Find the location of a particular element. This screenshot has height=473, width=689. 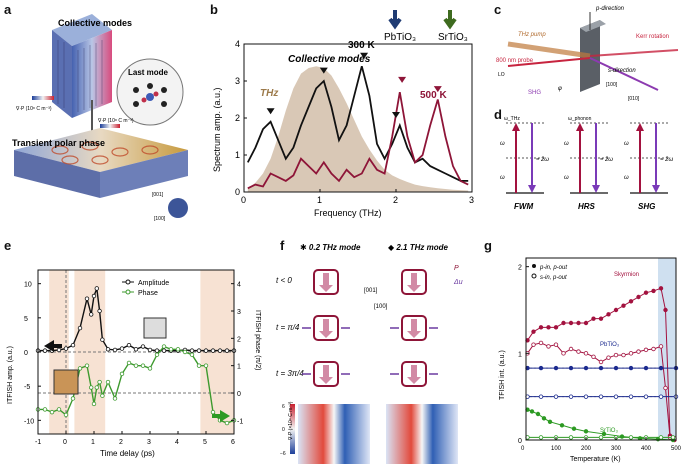

label-srtio3-g: SrTiO₃ is located at coordinates (609, 431).